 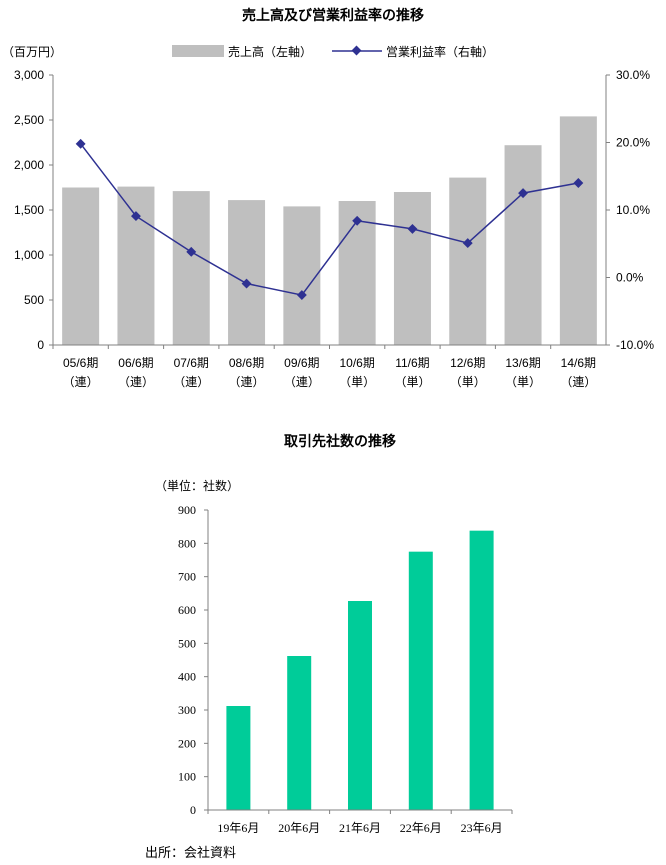 What do you see at coordinates (356, 50) in the screenshot?
I see `legend-line-marker` at bounding box center [356, 50].